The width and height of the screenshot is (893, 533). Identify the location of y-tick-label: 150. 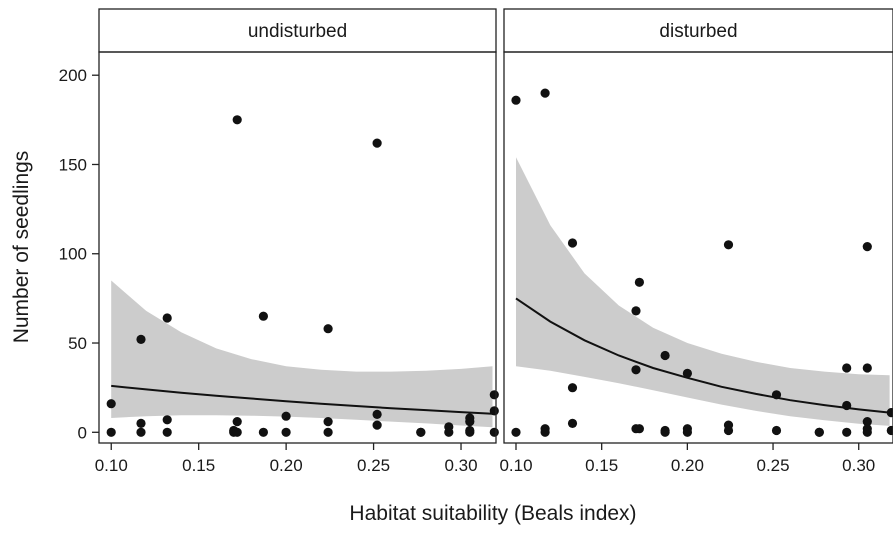
(73, 164).